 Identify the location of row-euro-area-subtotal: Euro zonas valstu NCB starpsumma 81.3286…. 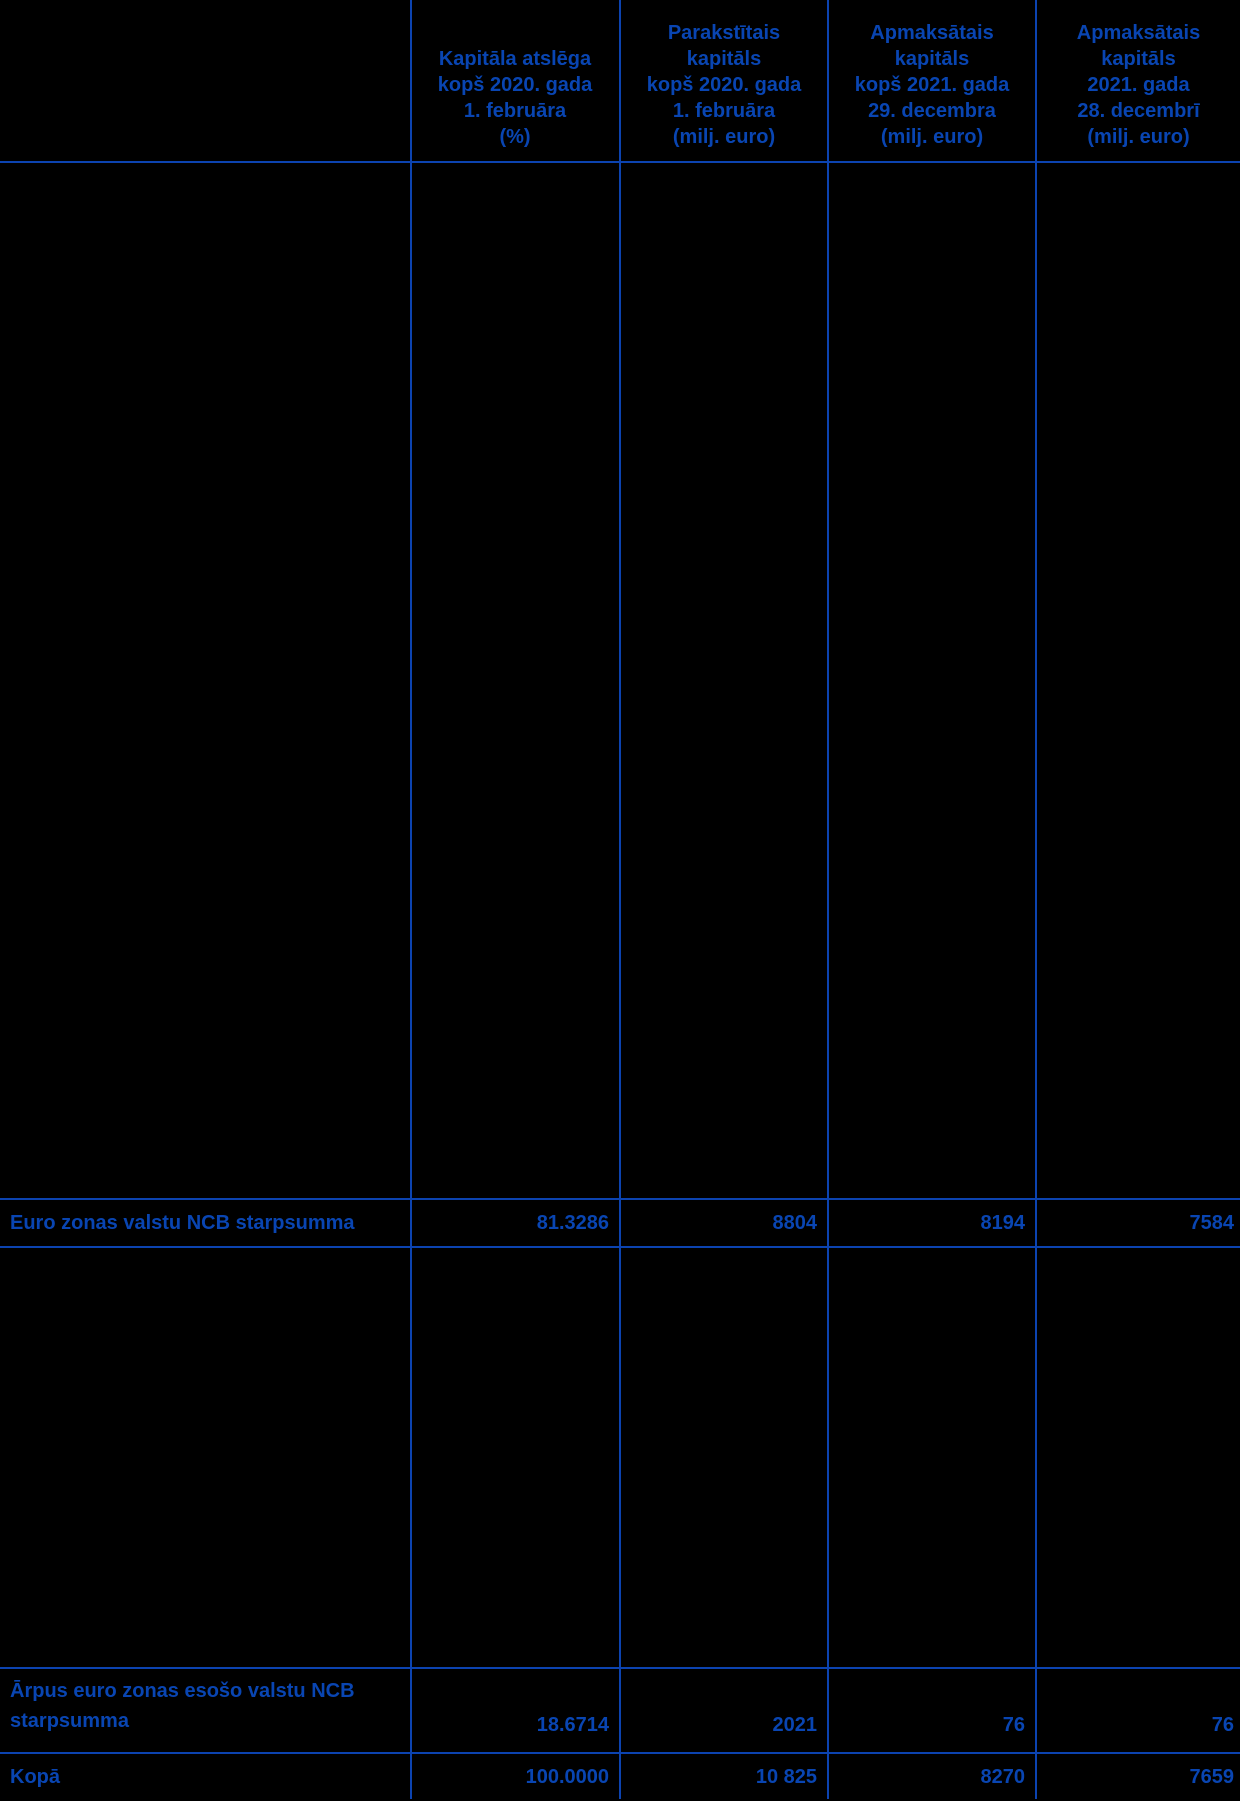
(620, 1223).